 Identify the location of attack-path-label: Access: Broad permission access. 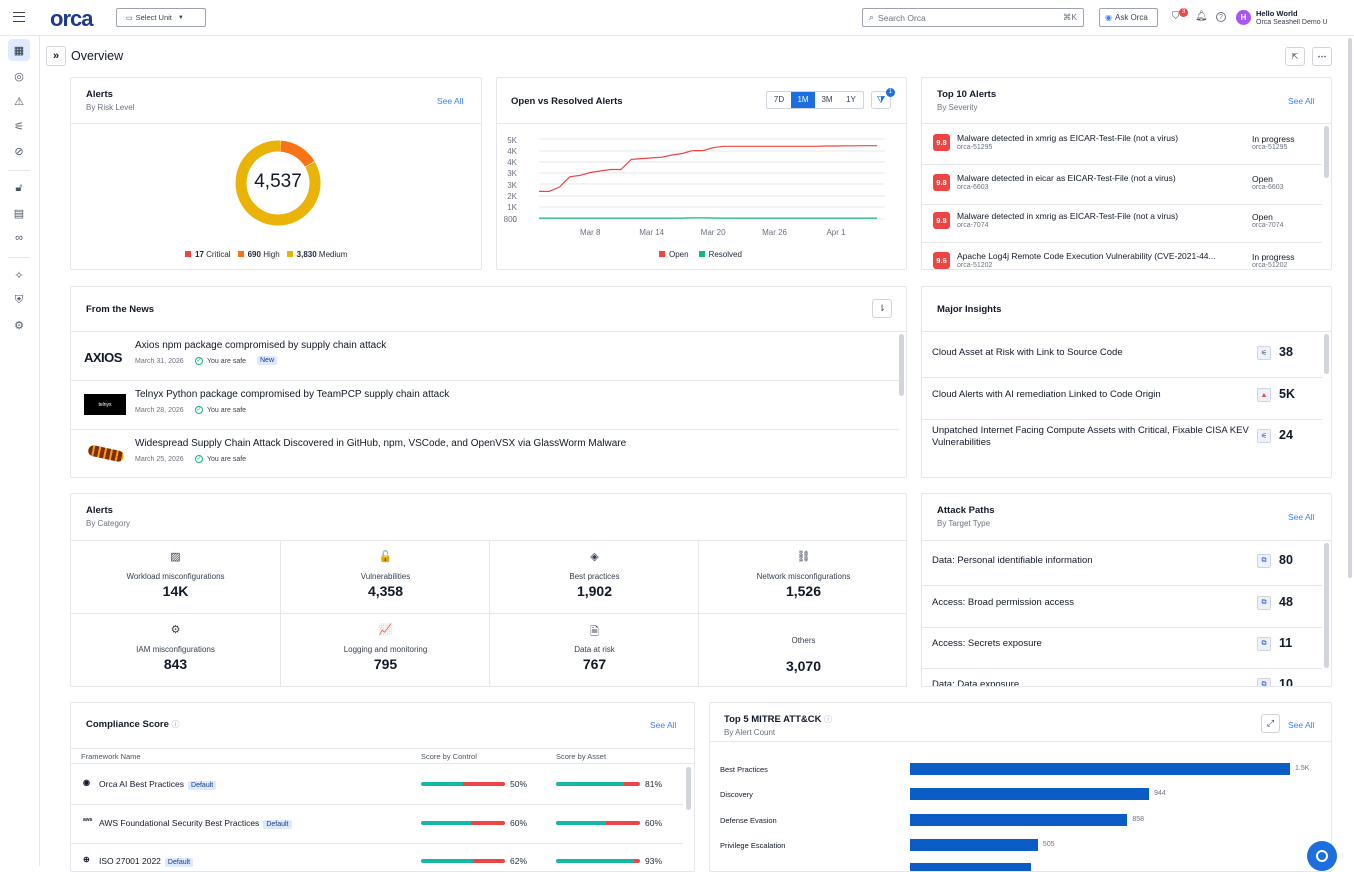
(1003, 602).